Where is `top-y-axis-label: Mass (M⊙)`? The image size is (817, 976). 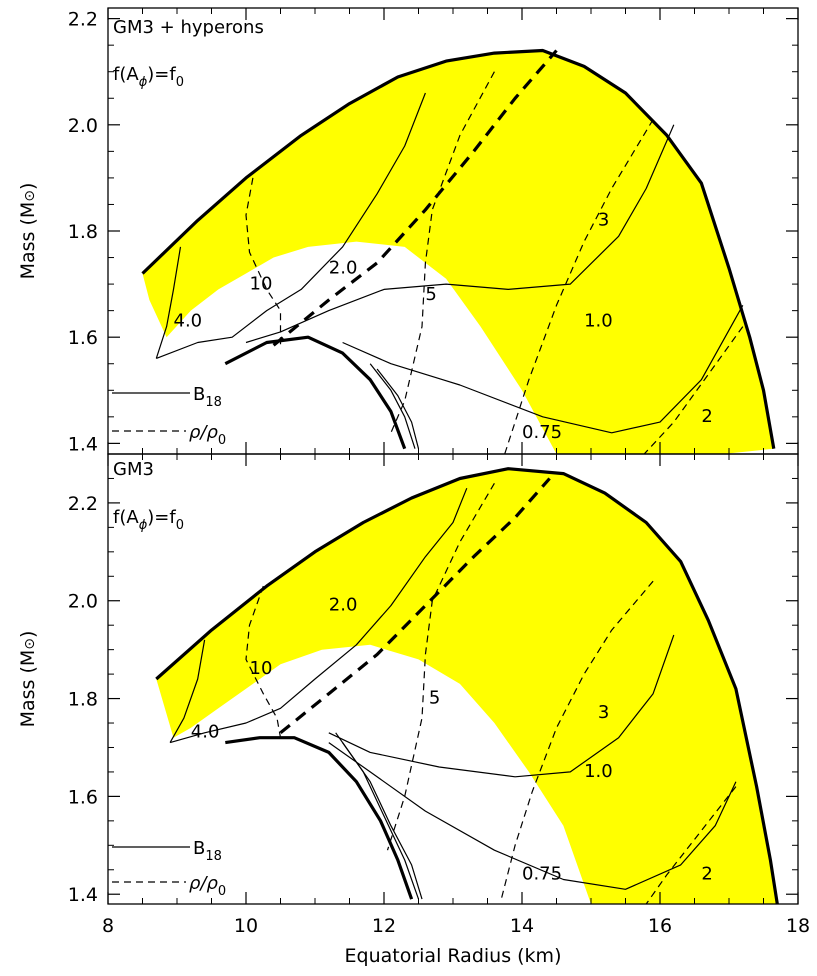 top-y-axis-label: Mass (M⊙) is located at coordinates (28, 231).